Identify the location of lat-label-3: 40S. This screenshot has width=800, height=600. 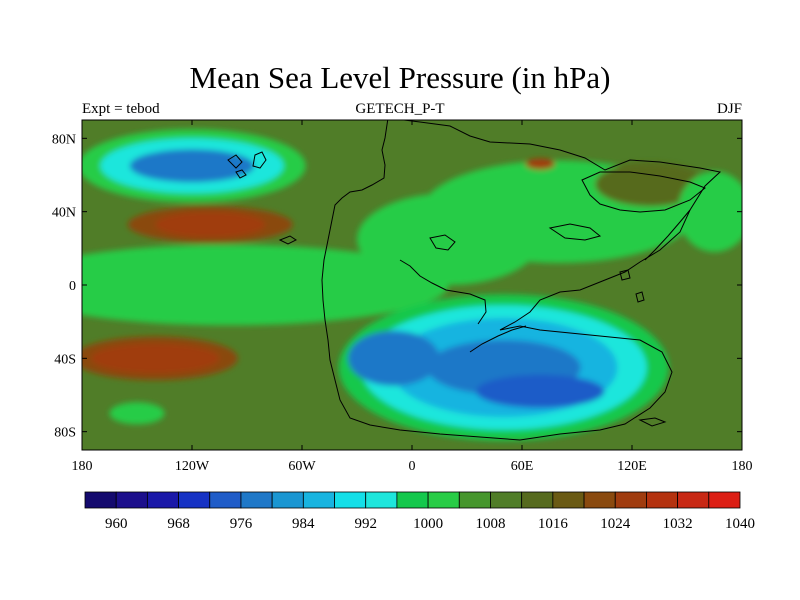
(65, 359).